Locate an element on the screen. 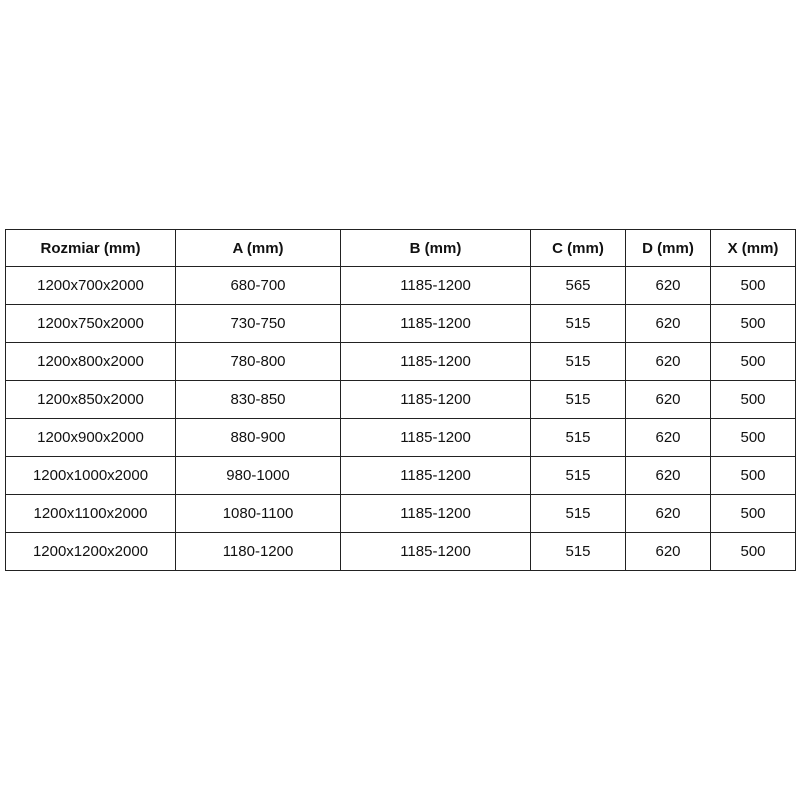  cell-a: 830-850 is located at coordinates (258, 399).